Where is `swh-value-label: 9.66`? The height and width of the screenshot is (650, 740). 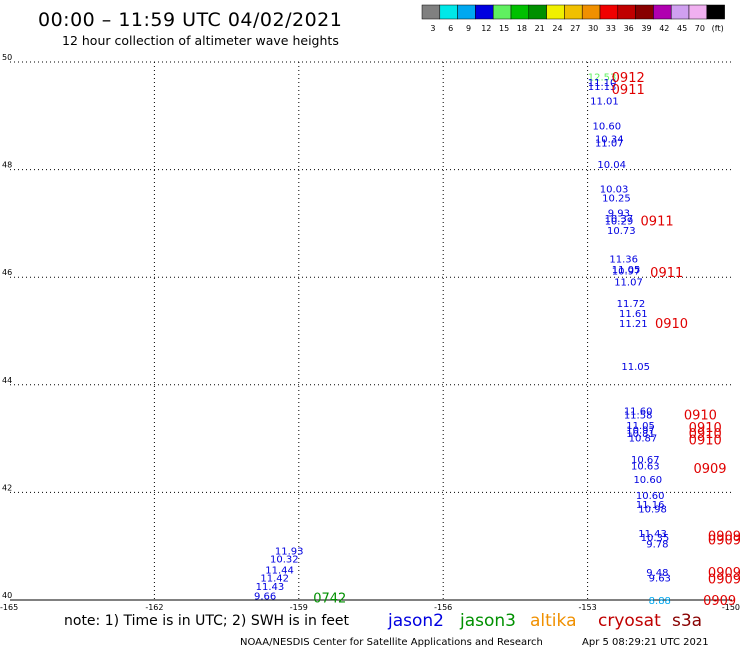 swh-value-label: 9.66 is located at coordinates (265, 597).